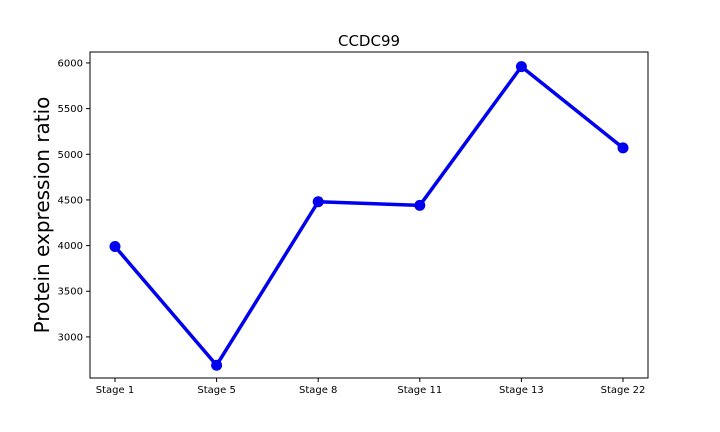  I want to click on chart-title: CCDC99, so click(369, 41).